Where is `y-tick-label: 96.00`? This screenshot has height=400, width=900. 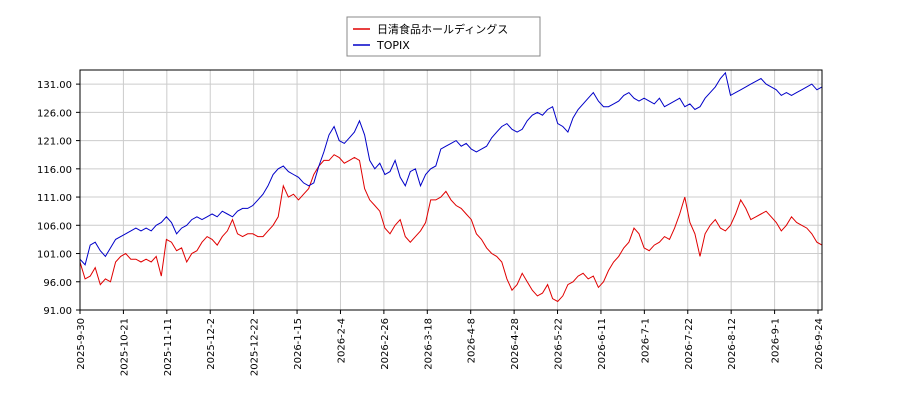 y-tick-label: 96.00 is located at coordinates (57, 283).